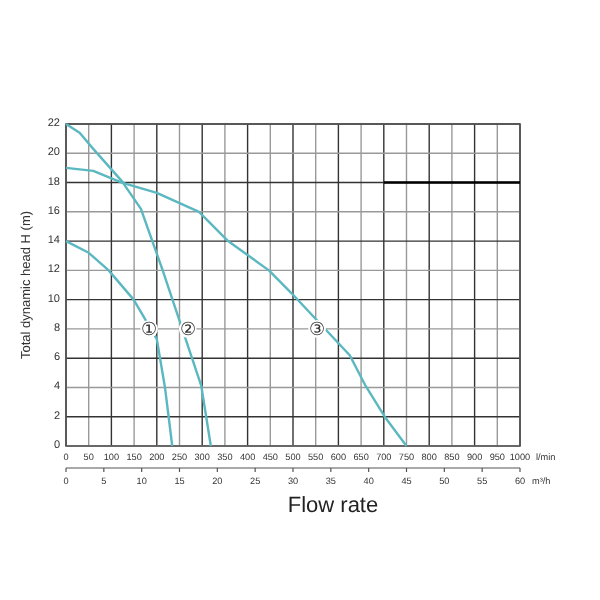  What do you see at coordinates (187, 328) in the screenshot?
I see `annotation: ②` at bounding box center [187, 328].